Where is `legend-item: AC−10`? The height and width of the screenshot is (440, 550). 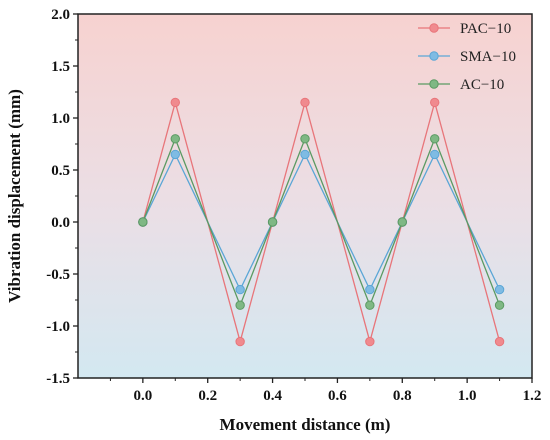
legend-item: AC−10 is located at coordinates (461, 85).